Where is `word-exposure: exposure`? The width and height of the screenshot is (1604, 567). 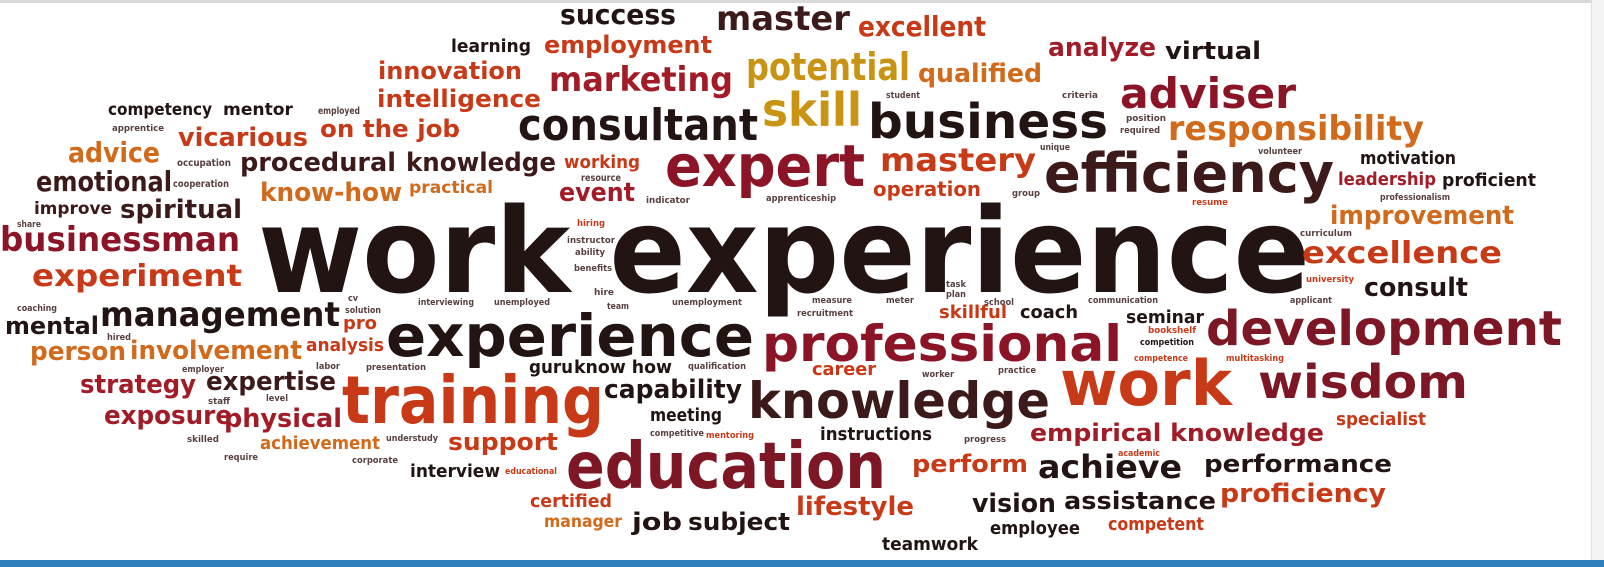 word-exposure: exposure is located at coordinates (168, 416).